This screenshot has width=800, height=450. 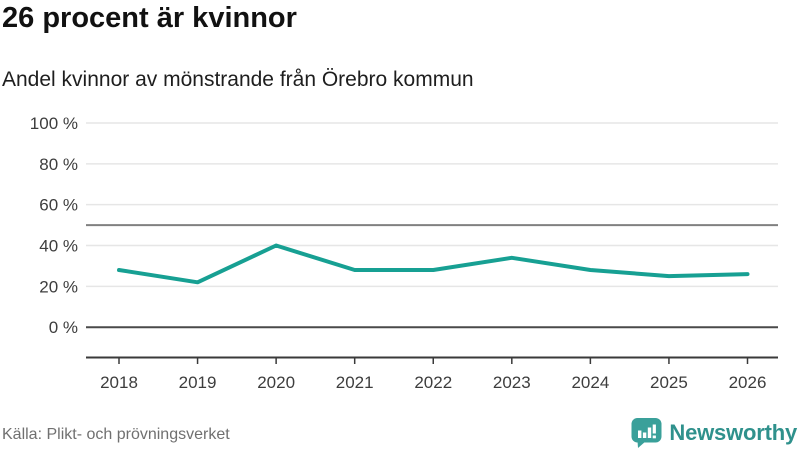 What do you see at coordinates (58, 164) in the screenshot?
I see `y-tick-label: 80 %` at bounding box center [58, 164].